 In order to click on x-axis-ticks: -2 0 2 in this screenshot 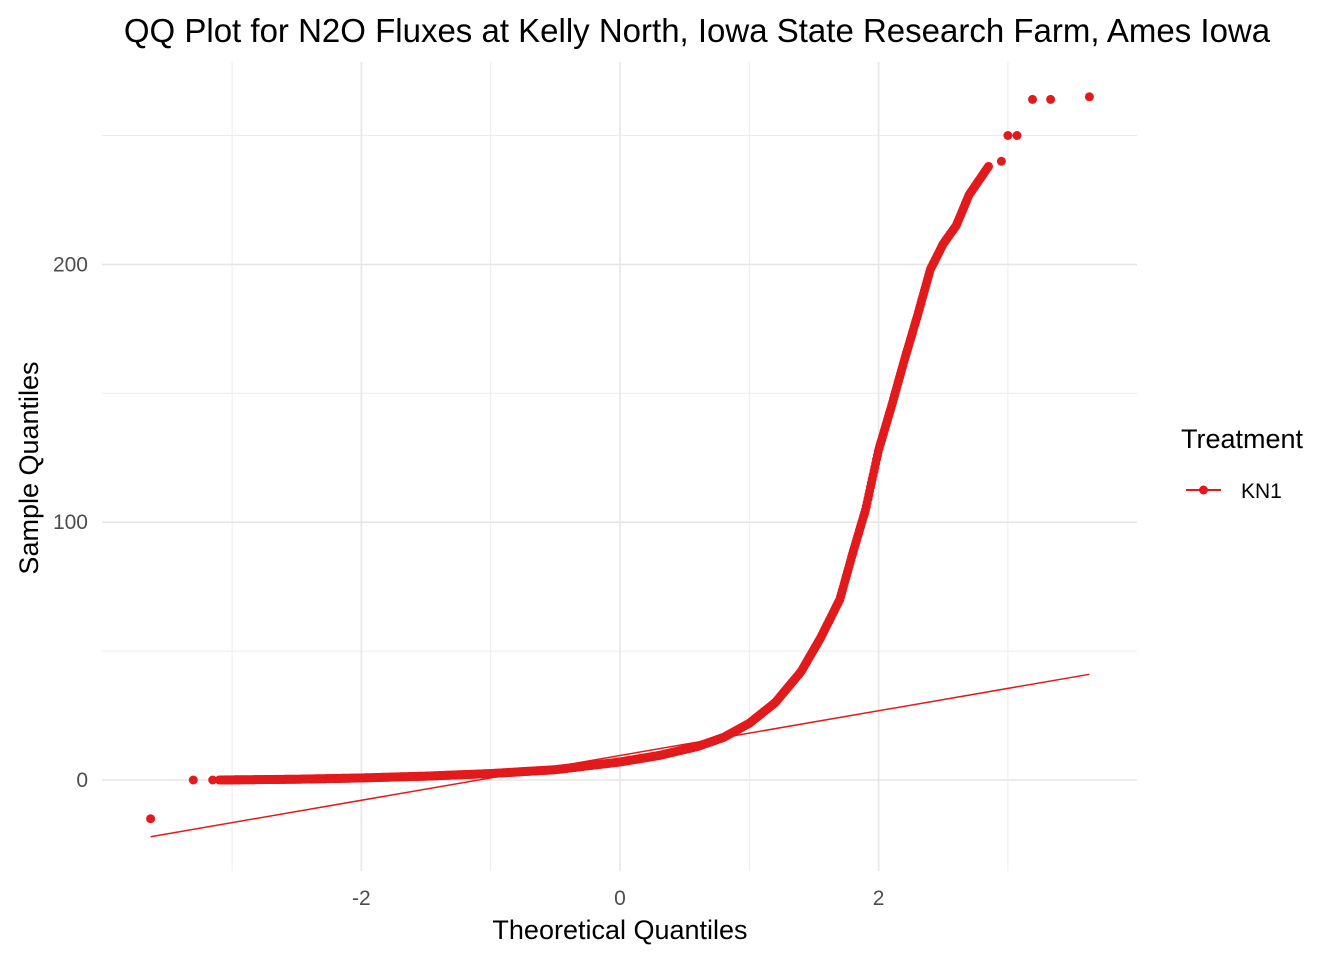, I will do `click(618, 898)`.